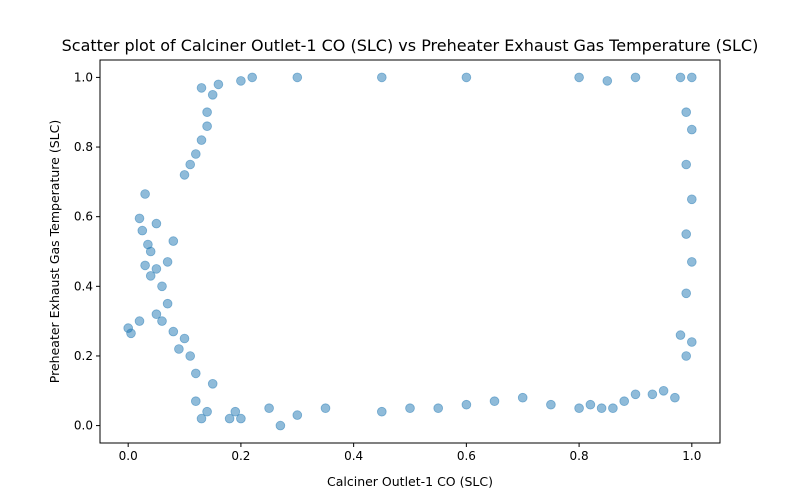  What do you see at coordinates (691, 456) in the screenshot?
I see `x-tick-label: 1.0` at bounding box center [691, 456].